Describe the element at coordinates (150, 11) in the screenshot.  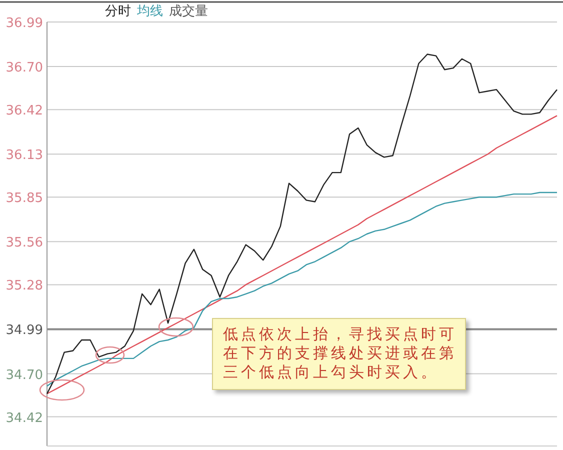
I see `legend: 均线` at that location.